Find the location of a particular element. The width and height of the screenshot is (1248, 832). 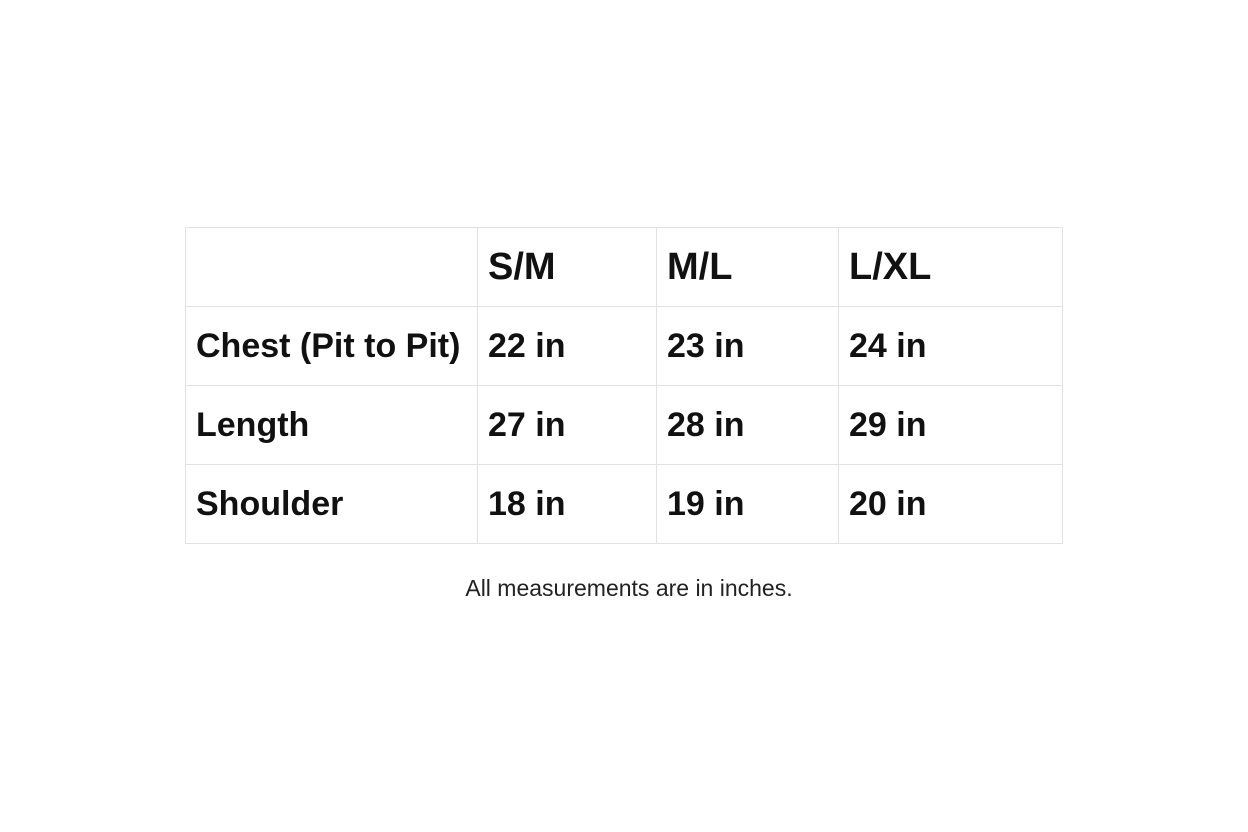

cell: 24 in is located at coordinates (950, 346).